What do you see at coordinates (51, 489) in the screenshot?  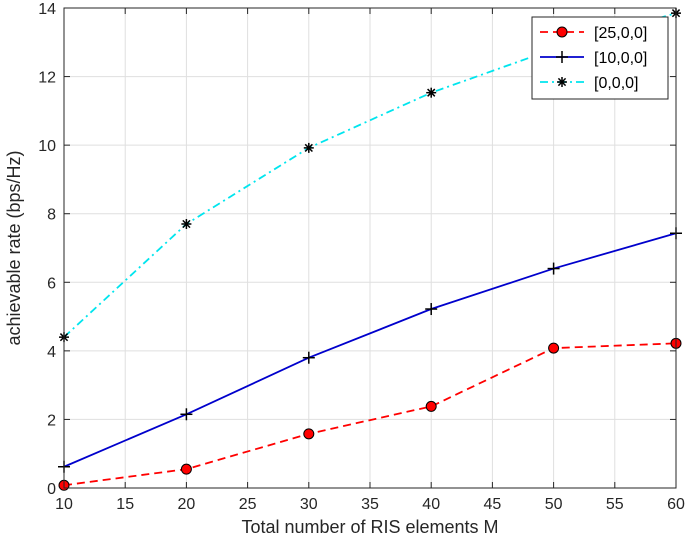 I see `y-tick-label: 0` at bounding box center [51, 489].